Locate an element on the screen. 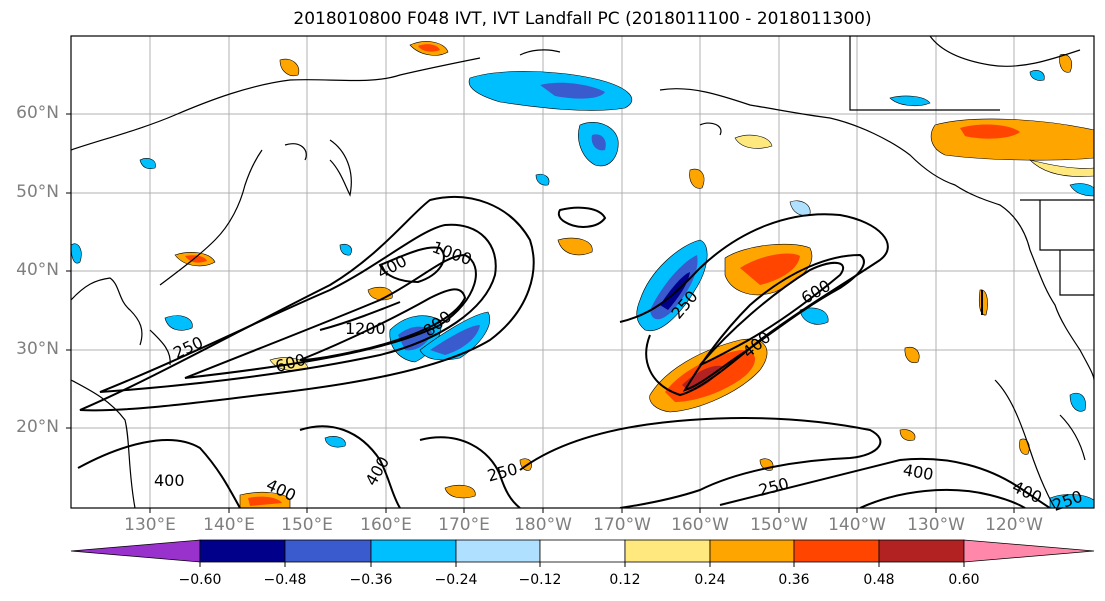 Image resolution: width=1105 pixels, height=601 pixels. colorbar-tick-label: −0.24 is located at coordinates (456, 580).